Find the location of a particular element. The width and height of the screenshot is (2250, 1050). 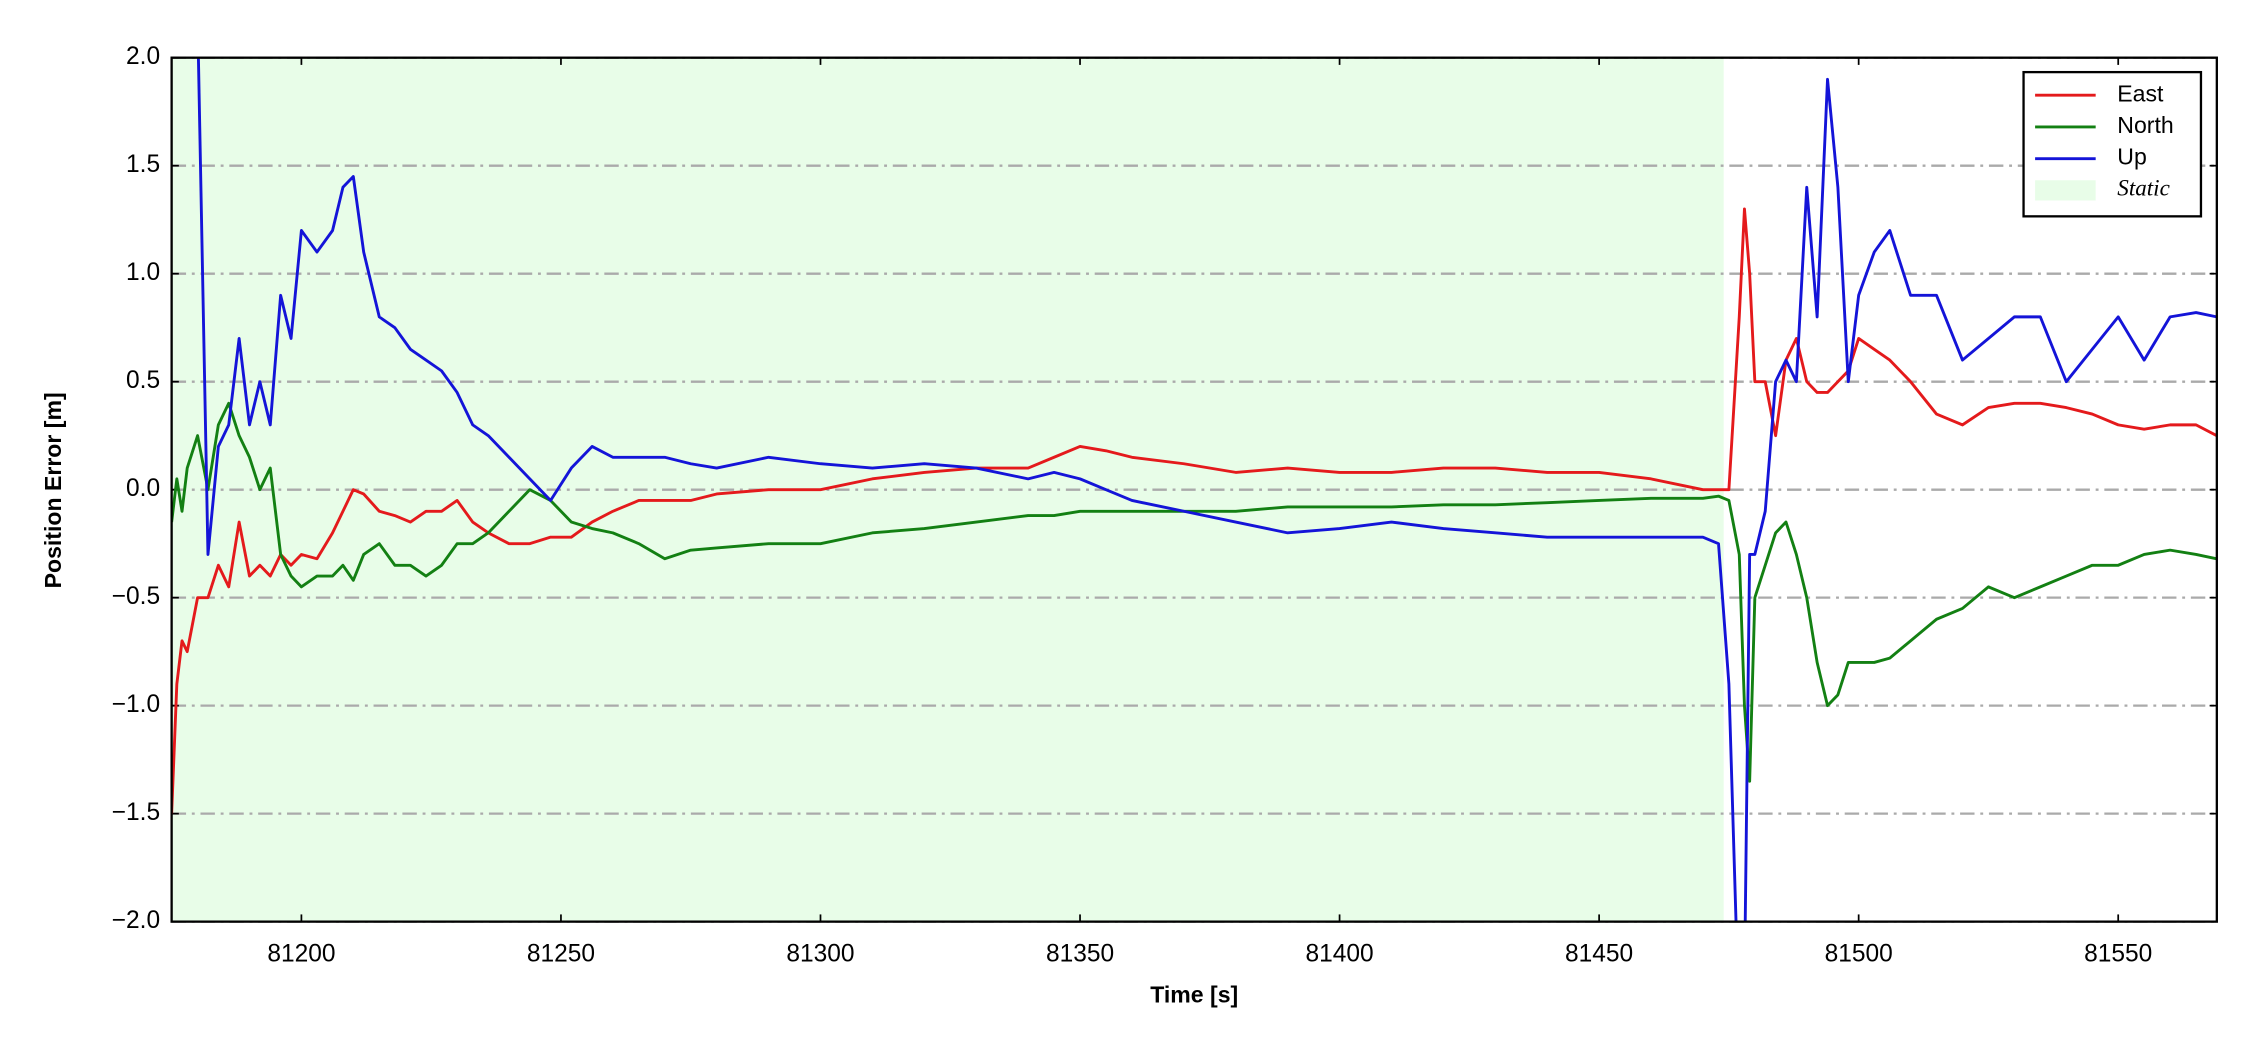

y-tick-label: 1.5 is located at coordinates (143, 164).